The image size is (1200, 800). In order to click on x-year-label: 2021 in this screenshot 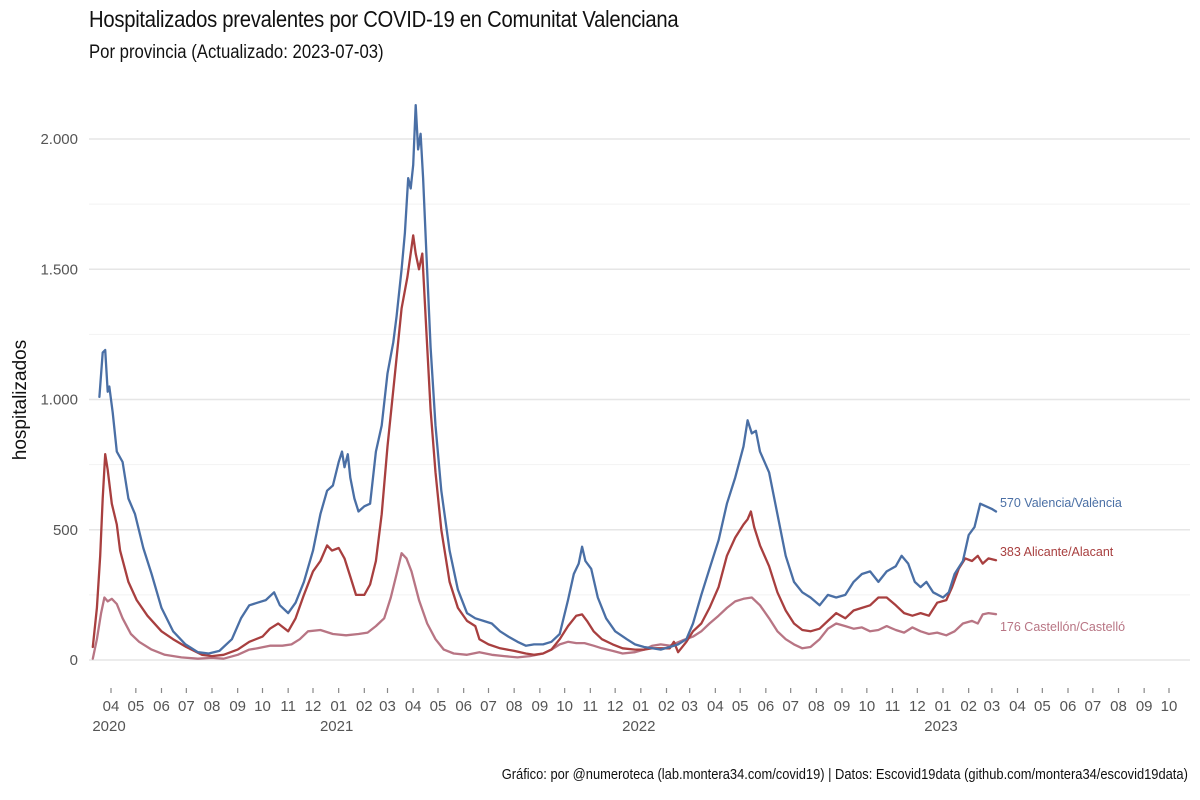, I will do `click(336, 726)`.